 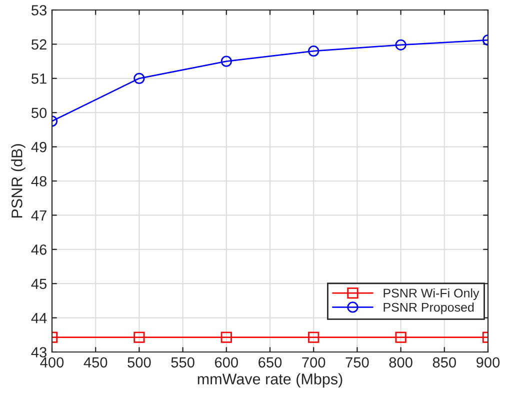 I want to click on x-tick-label: 400, so click(x=52, y=362).